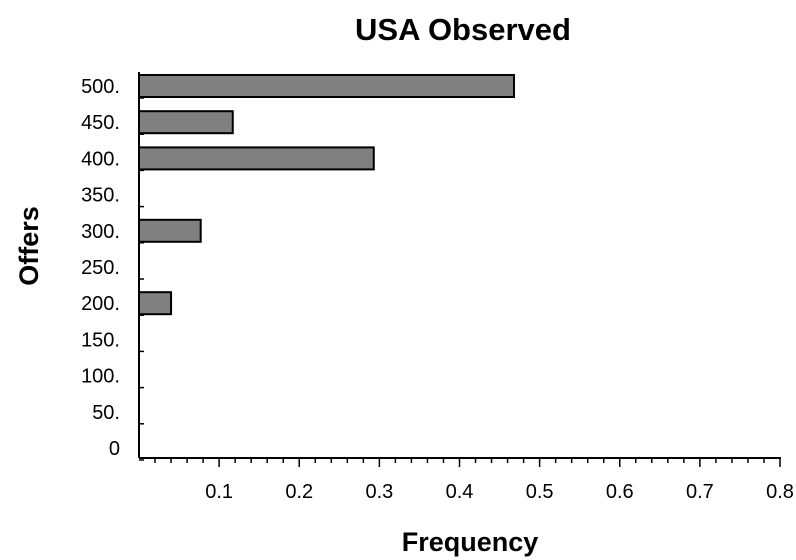 The height and width of the screenshot is (560, 796). What do you see at coordinates (463, 29) in the screenshot?
I see `chart-title: USA Observed` at bounding box center [463, 29].